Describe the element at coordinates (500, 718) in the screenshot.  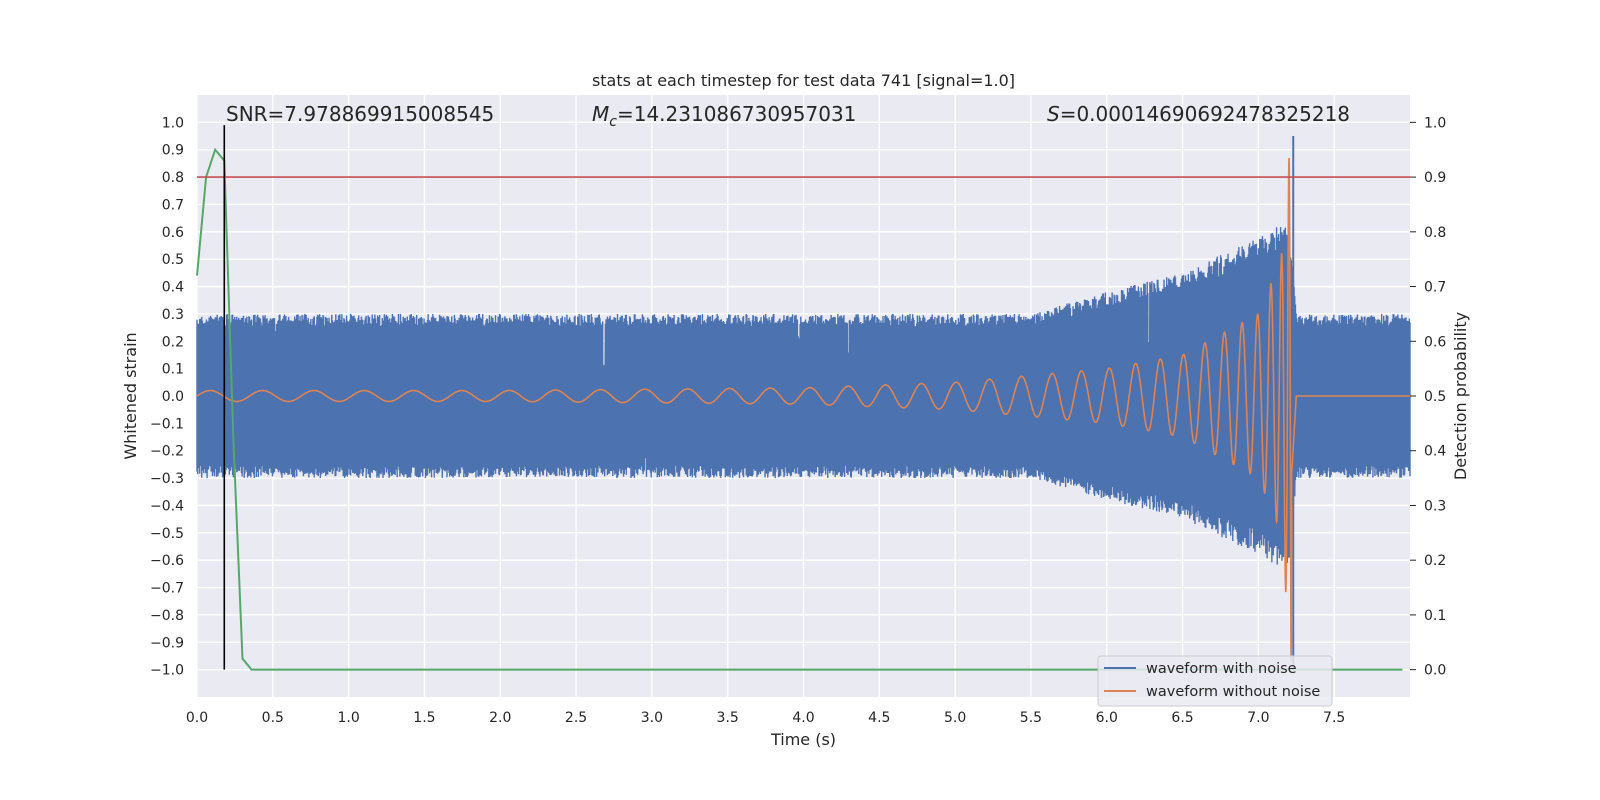
I see `x-tick-label: 2.0` at that location.